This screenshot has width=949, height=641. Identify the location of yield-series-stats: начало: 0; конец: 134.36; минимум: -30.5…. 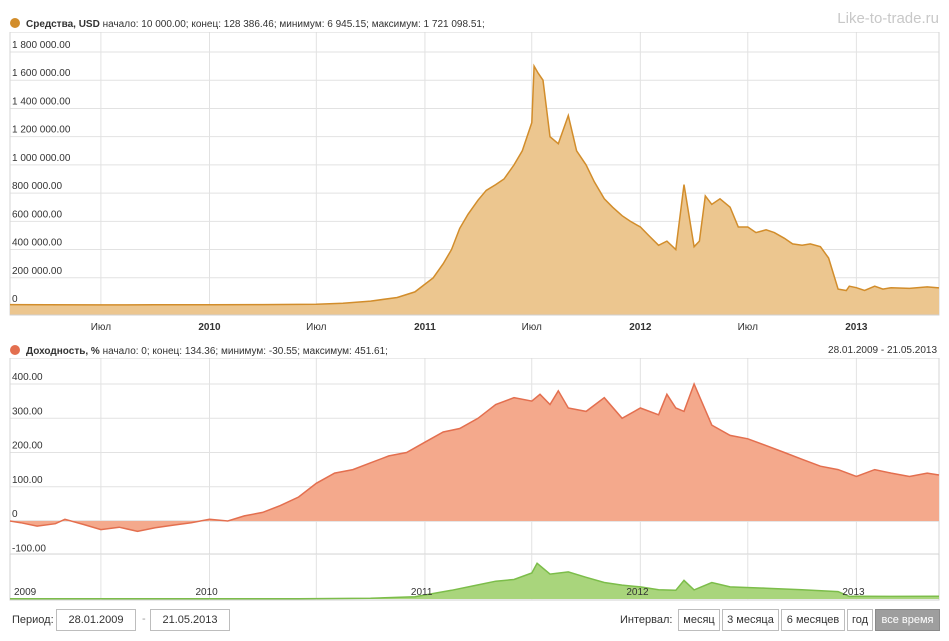
(243, 351).